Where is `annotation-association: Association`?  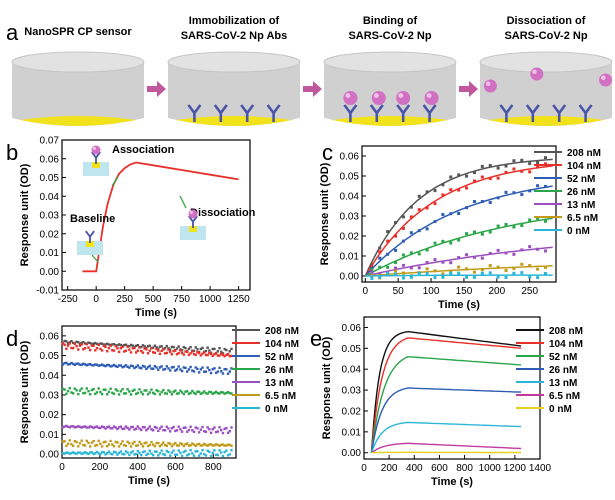
annotation-association: Association is located at coordinates (143, 150).